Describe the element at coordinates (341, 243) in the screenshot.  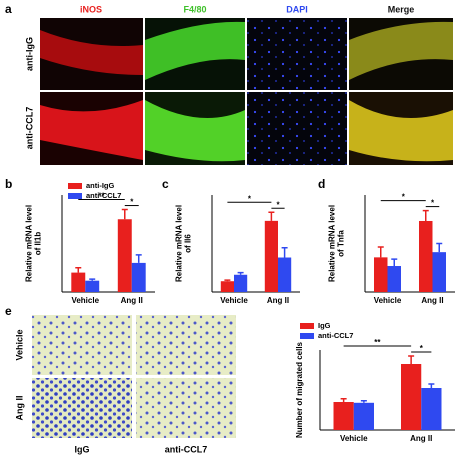
I see `y-axis-label: of Tnfa` at that location.